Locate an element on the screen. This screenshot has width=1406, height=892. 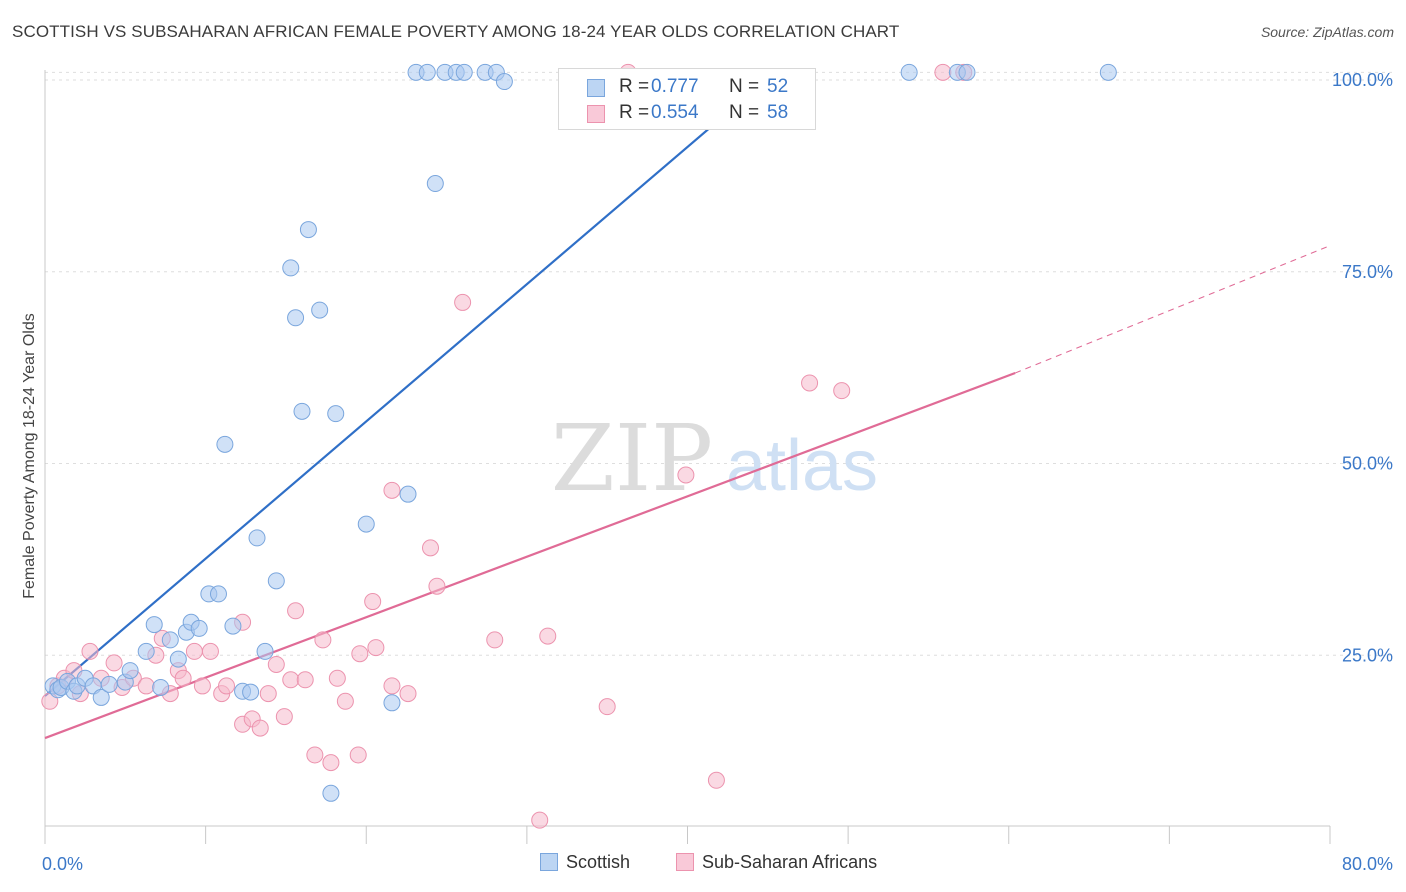
correlation-legend: R = 0.777 N = 52 R = 0.554 N = 58 is located at coordinates (687, 99).